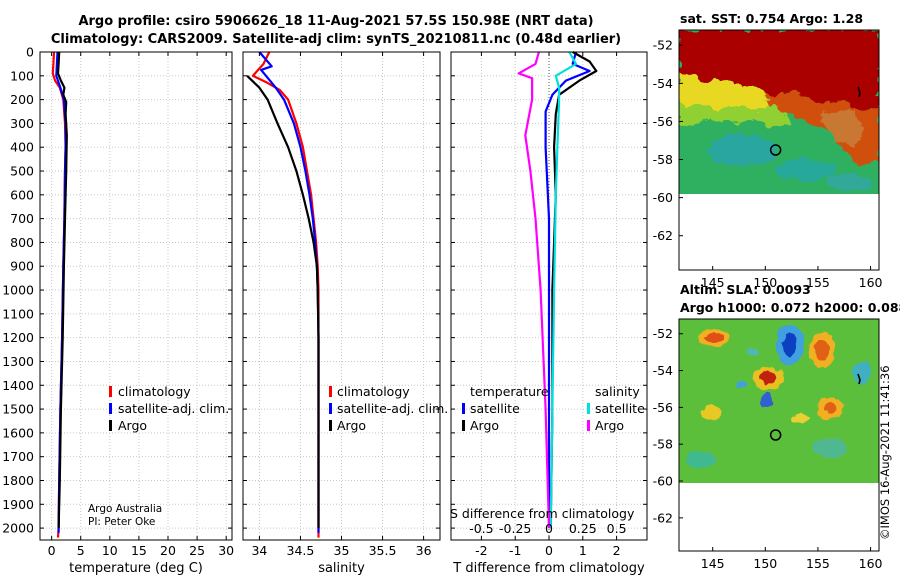  I want to click on sla-map: 145 150 155 160 -52 -54 -56 -58 -60 -62, so click(768, 444).